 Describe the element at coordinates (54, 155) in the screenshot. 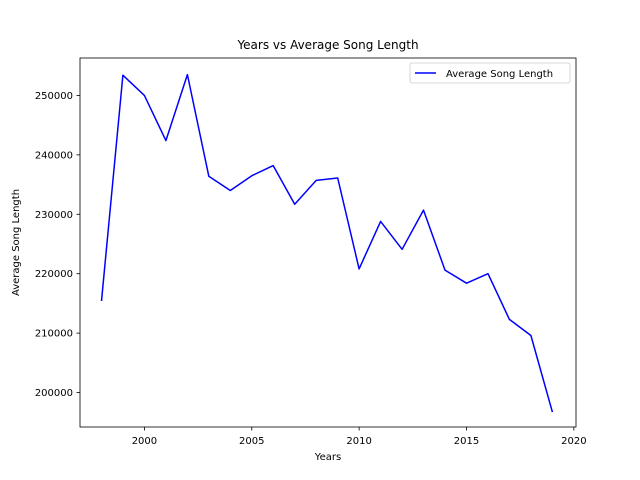

I see `y-tick-label: 240000` at that location.